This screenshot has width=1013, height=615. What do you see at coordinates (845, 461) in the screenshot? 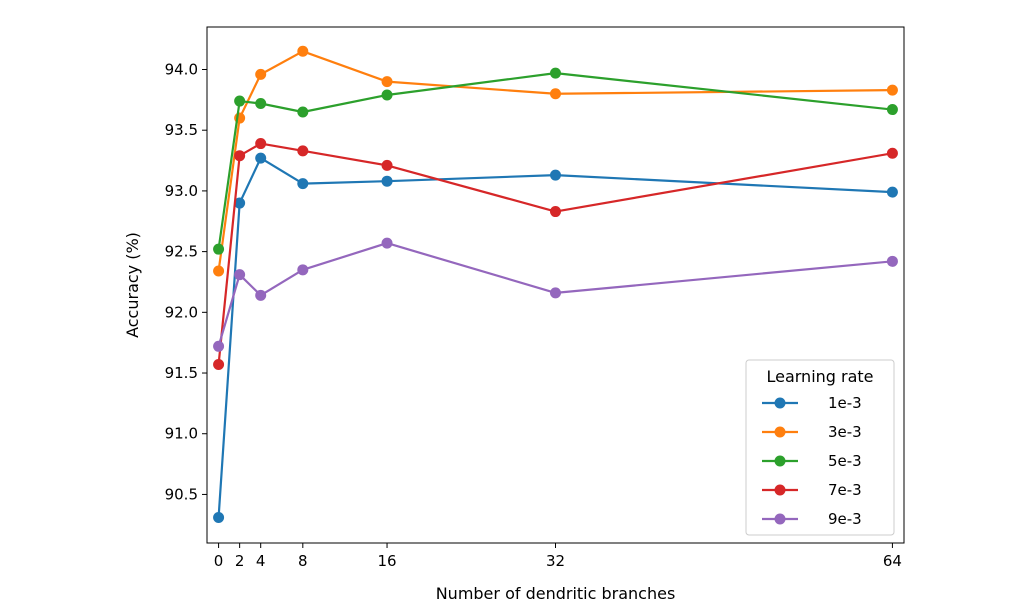
I see `legend-label: 5e-3` at bounding box center [845, 461].